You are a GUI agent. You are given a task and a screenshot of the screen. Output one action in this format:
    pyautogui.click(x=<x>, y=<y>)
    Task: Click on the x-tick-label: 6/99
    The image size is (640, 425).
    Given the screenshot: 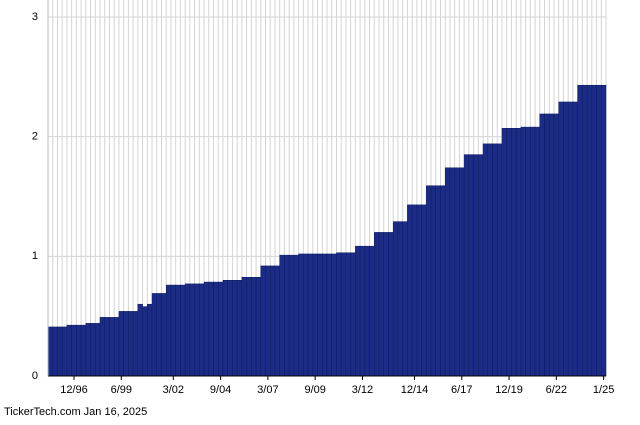 What is the action you would take?
    pyautogui.click(x=121, y=390)
    